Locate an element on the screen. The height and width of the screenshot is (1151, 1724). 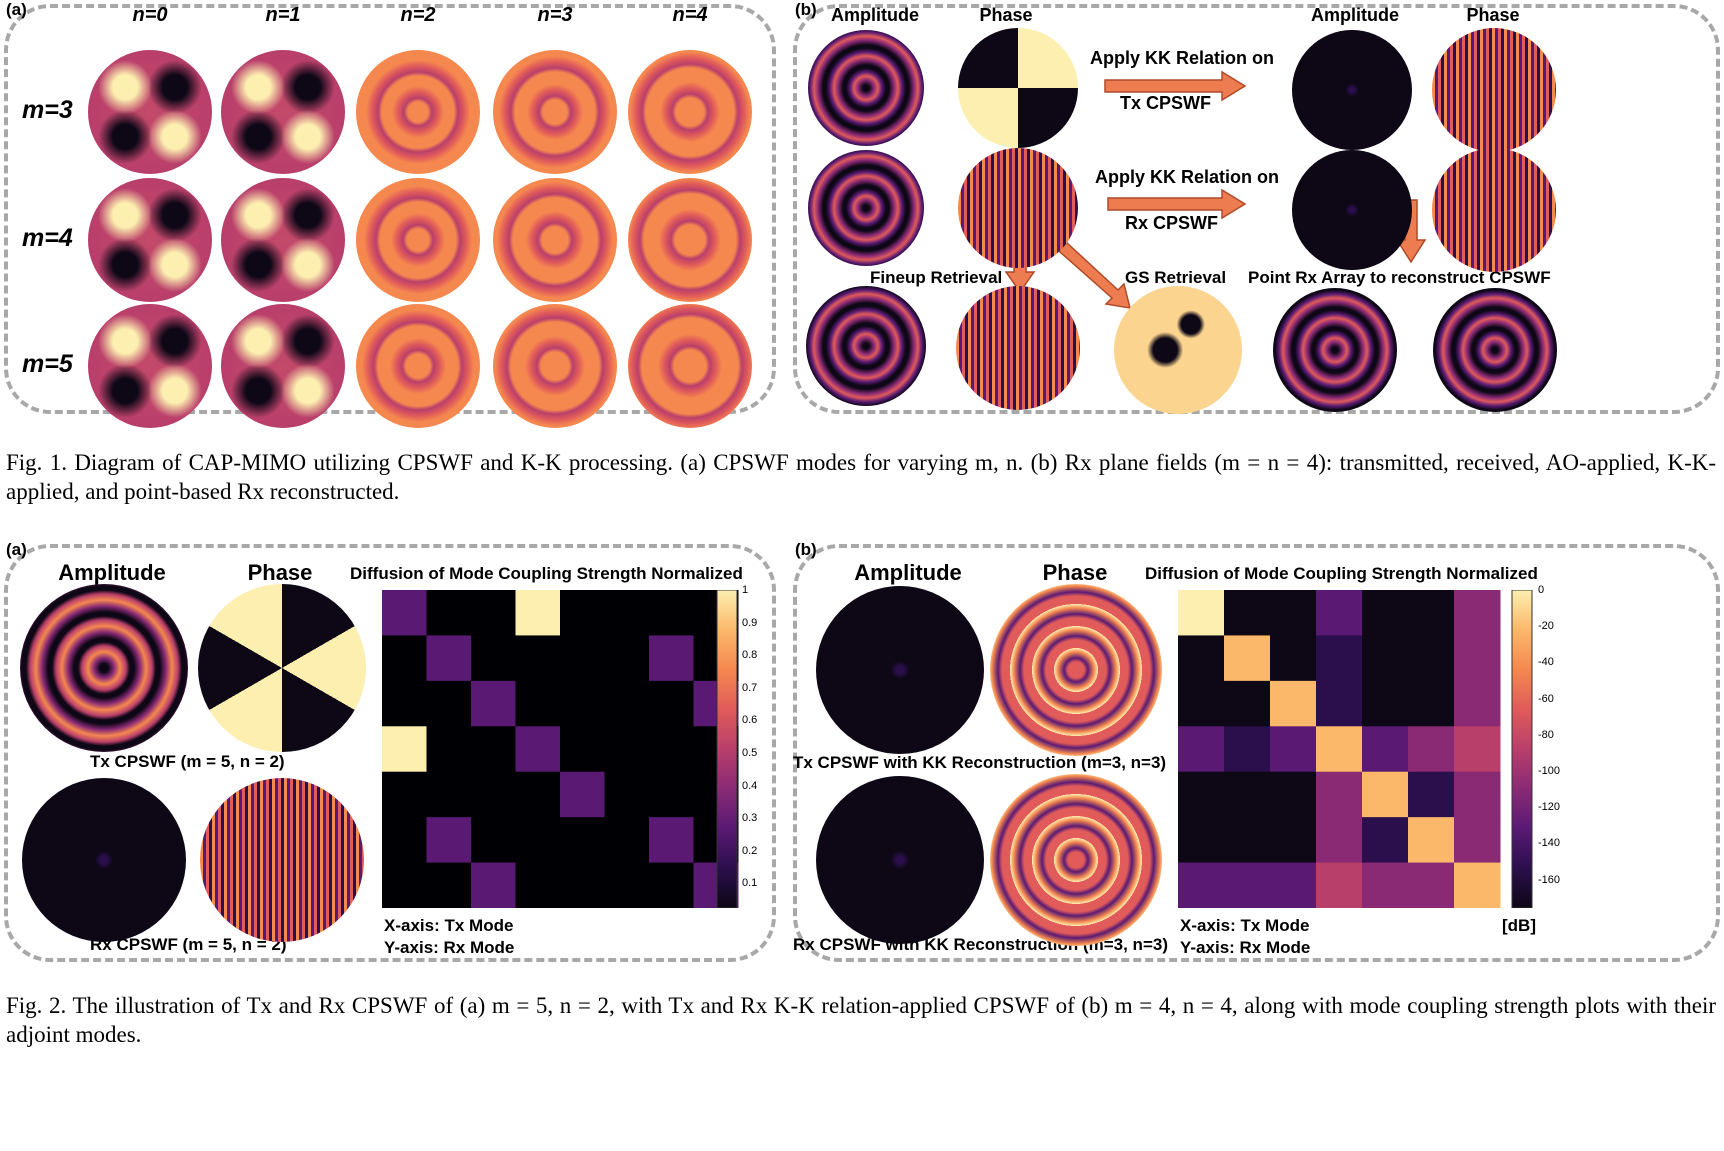
fig1b-header-amp1: Amplitude is located at coordinates (875, 15).